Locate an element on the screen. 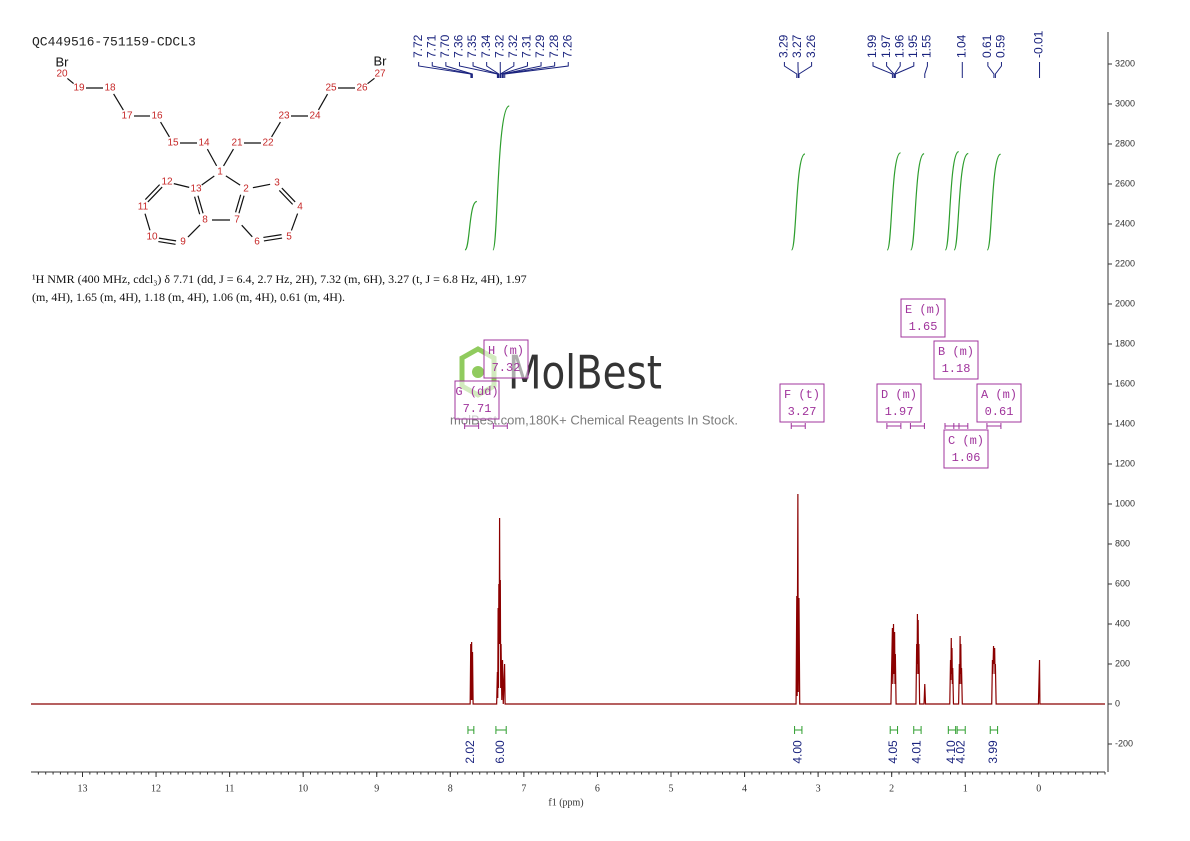  atom-label: 13 is located at coordinates (196, 189).